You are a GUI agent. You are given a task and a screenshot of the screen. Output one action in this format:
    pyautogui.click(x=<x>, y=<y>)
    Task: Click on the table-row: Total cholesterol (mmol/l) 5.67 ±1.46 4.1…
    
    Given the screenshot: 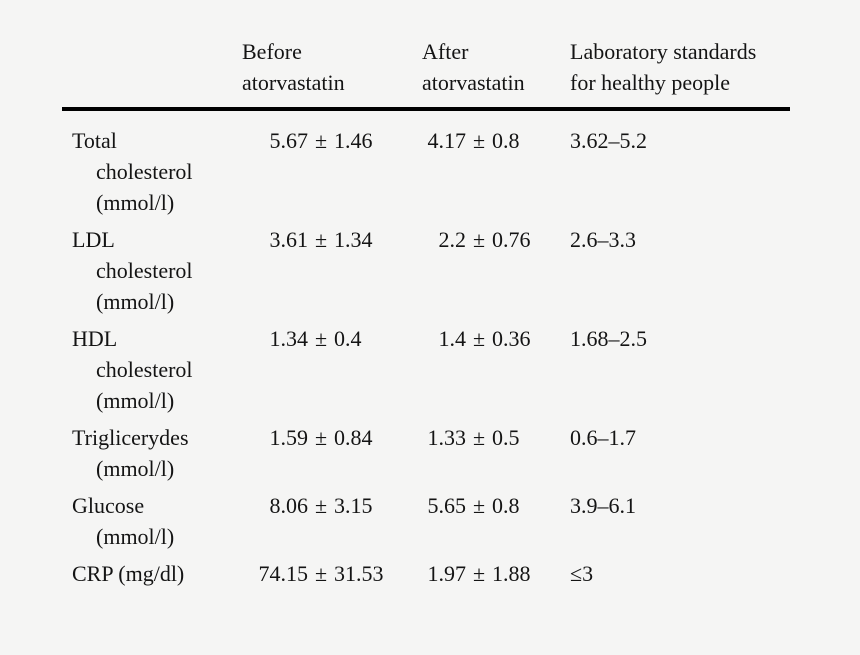 What is the action you would take?
    pyautogui.click(x=426, y=165)
    